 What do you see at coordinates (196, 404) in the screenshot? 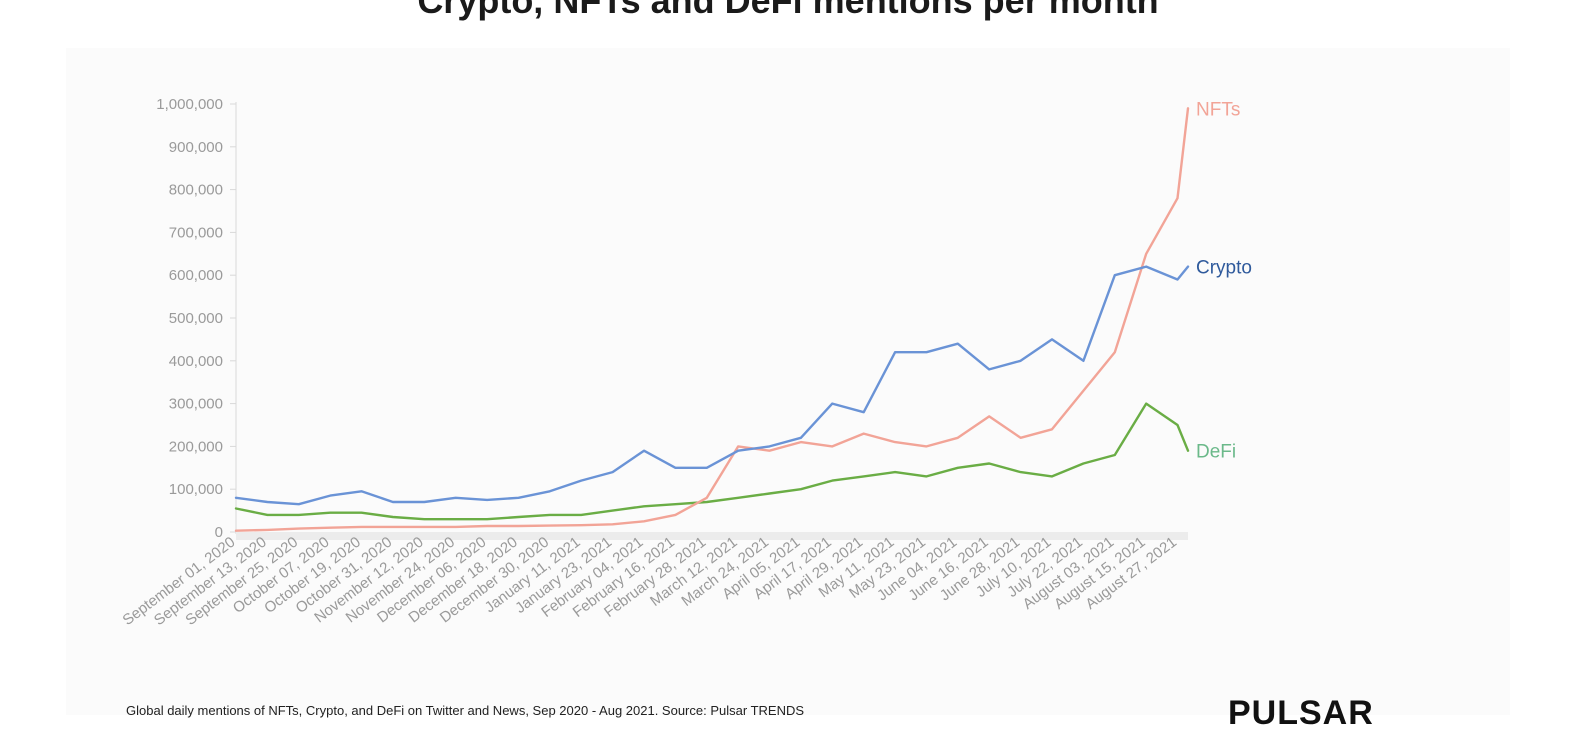
I see `y-tick-label: 300,000` at bounding box center [196, 404].